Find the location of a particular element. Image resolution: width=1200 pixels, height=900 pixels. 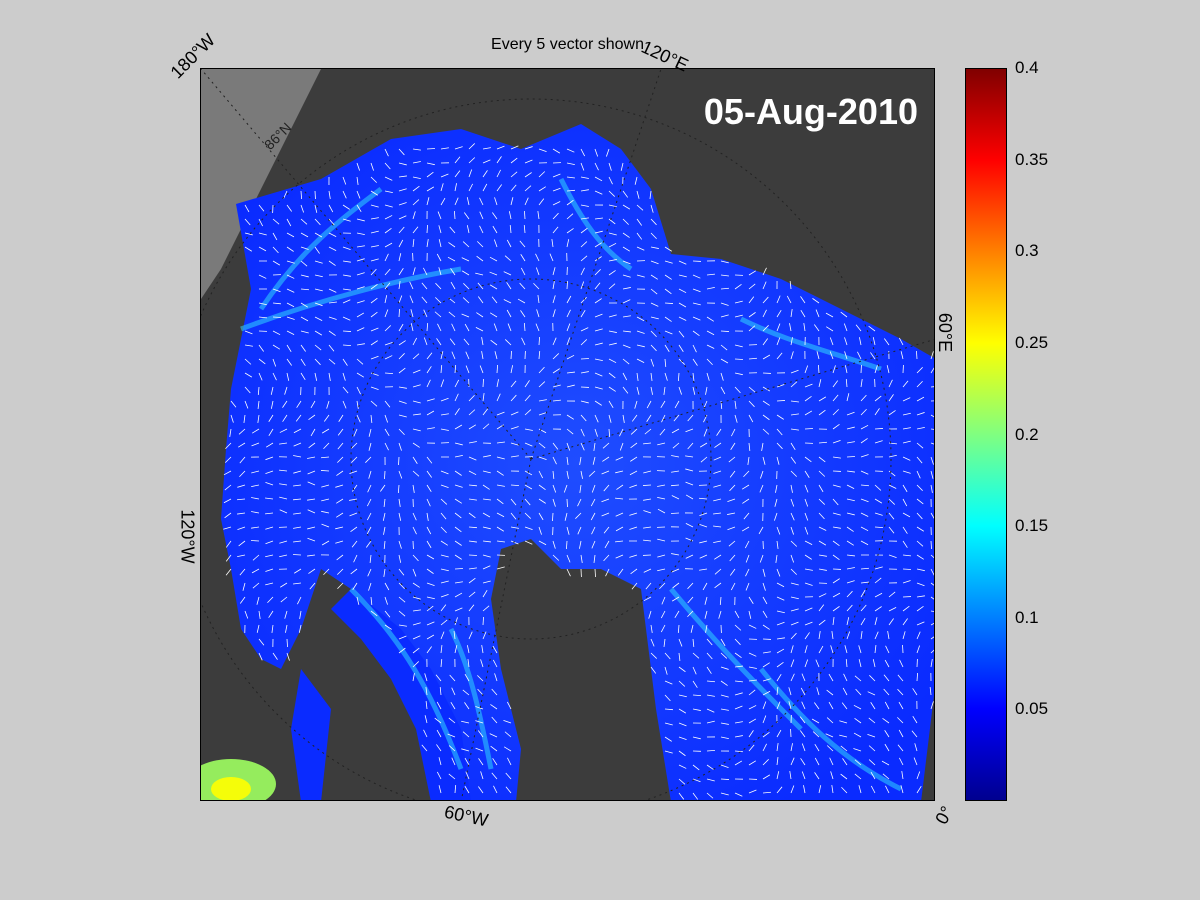

speed-streak is located at coordinates (810, 344).